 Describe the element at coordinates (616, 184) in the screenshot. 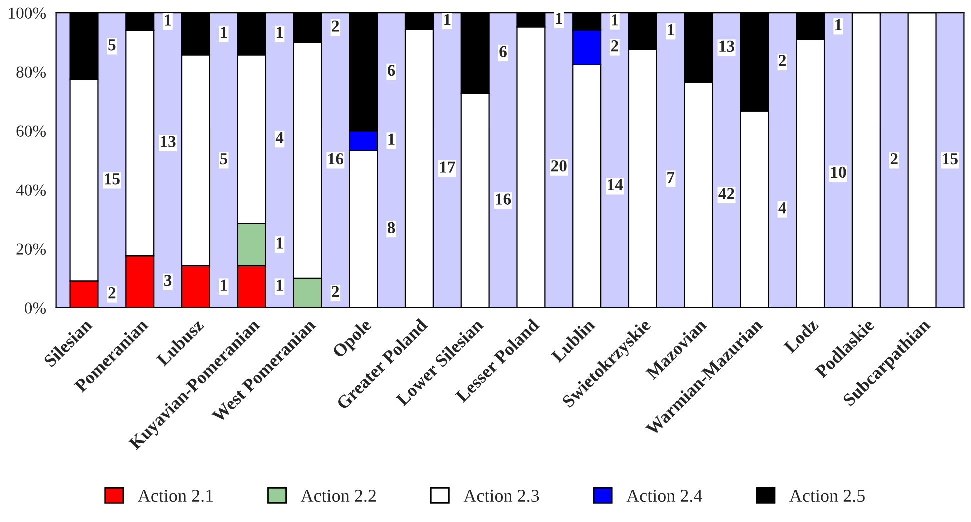

I see `annotation: 14` at that location.